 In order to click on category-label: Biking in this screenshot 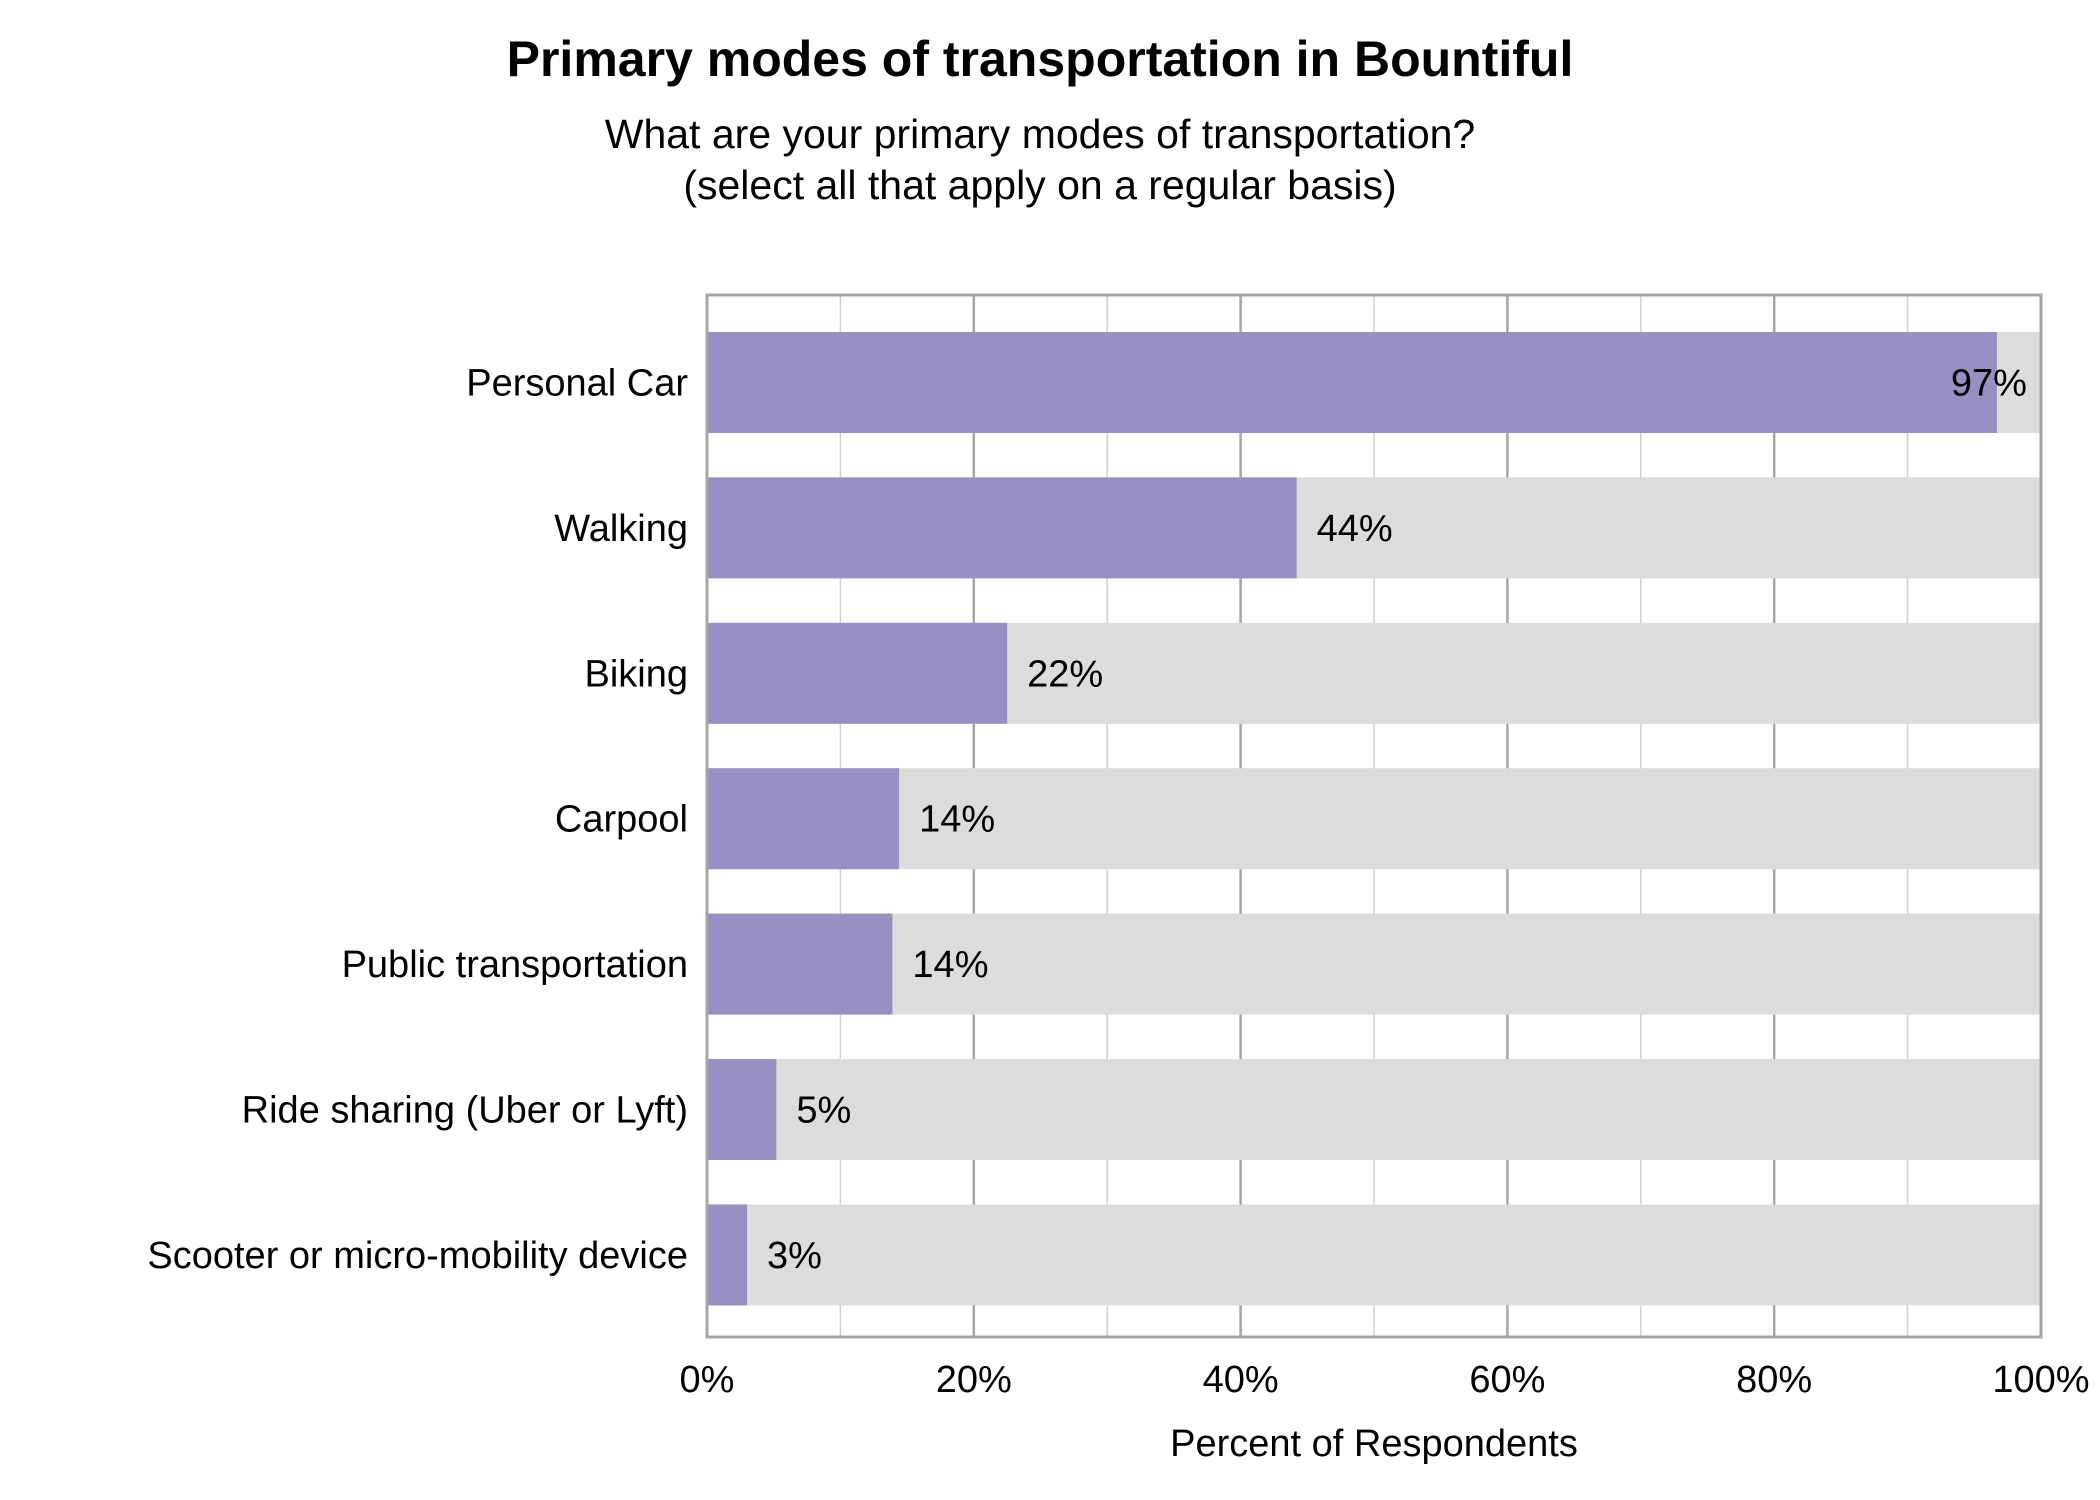, I will do `click(637, 674)`.